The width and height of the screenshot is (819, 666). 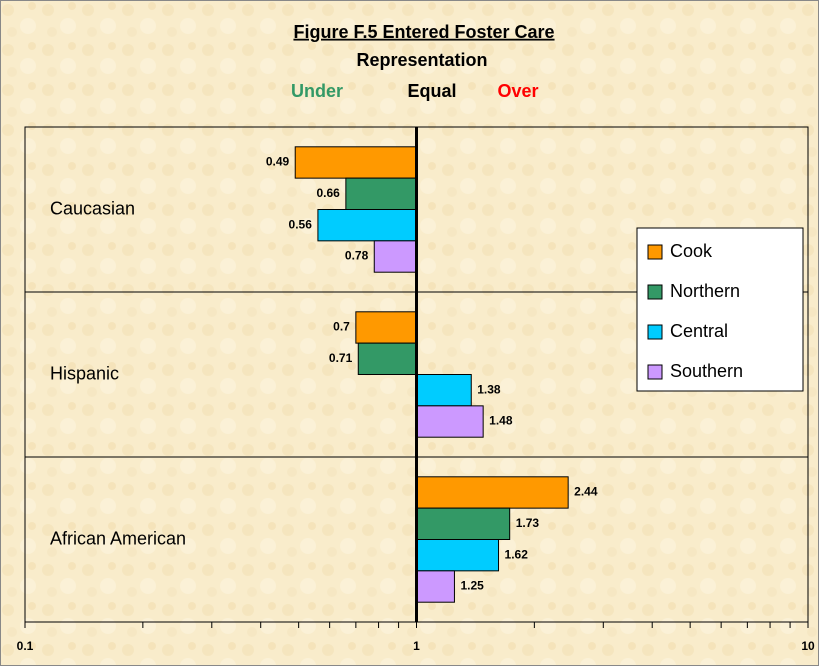 I want to click on data-label: 0.7, so click(x=341, y=327).